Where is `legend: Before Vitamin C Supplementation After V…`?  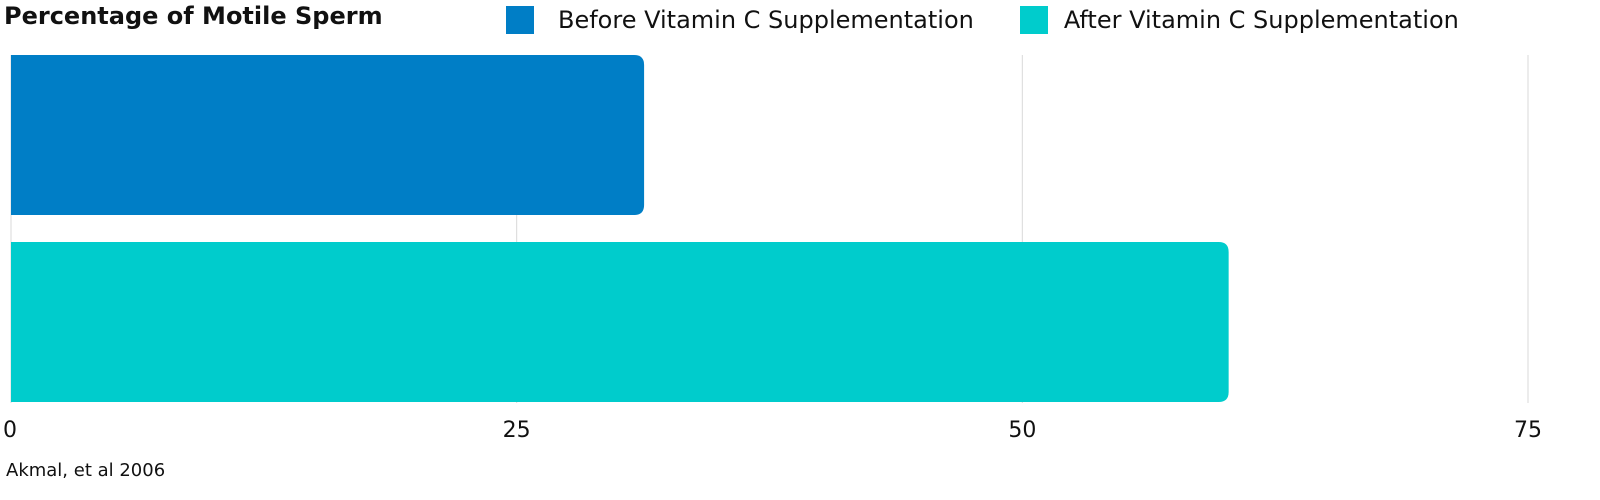
legend: Before Vitamin C Supplementation After V… is located at coordinates (982, 20).